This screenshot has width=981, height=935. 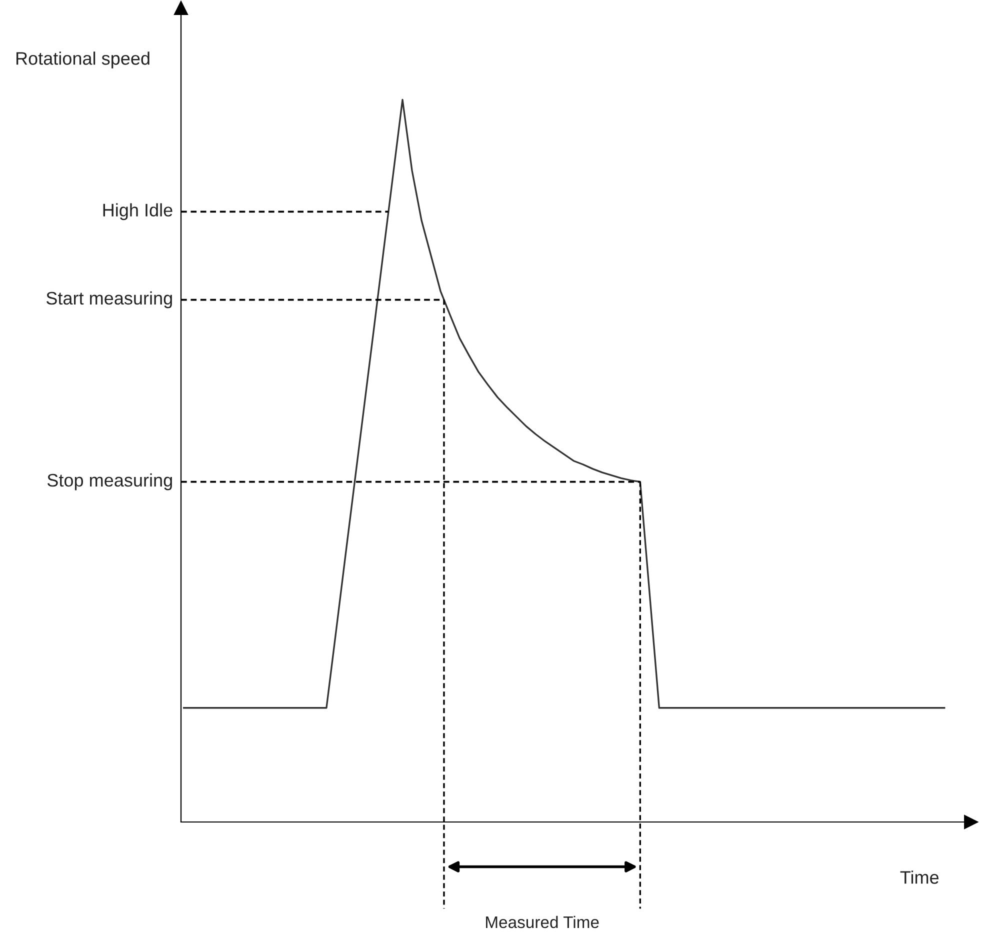 What do you see at coordinates (83, 60) in the screenshot?
I see `y-axis-title: Rotational speed` at bounding box center [83, 60].